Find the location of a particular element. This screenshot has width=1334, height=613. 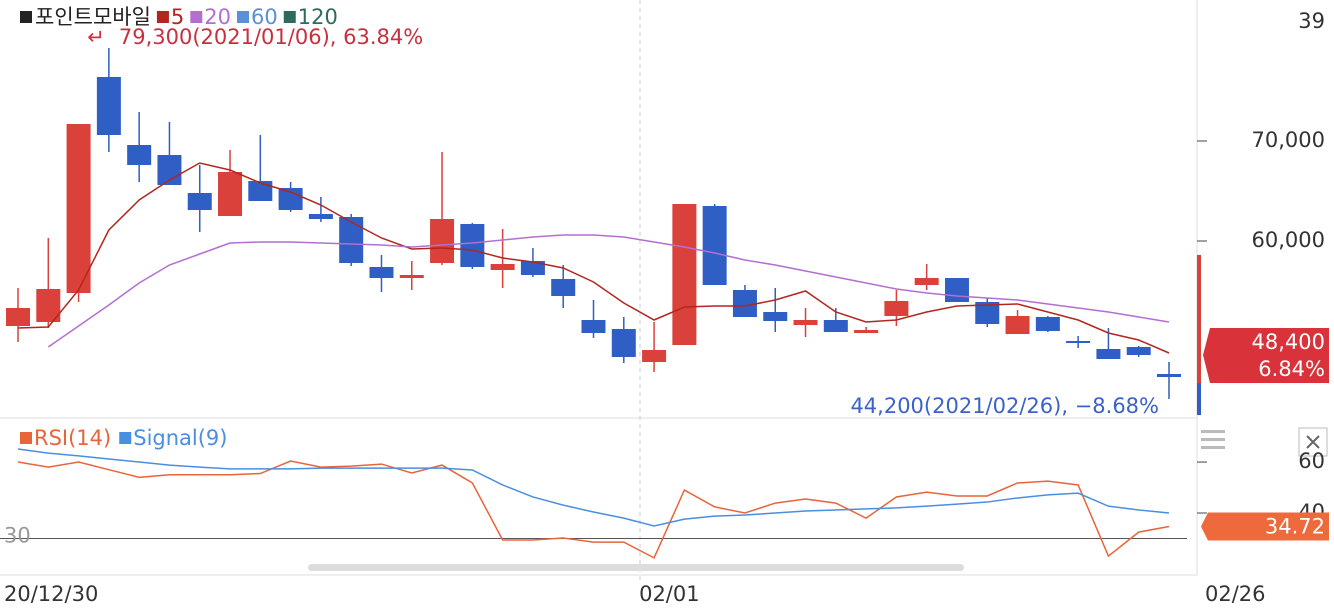

legend-title: 포인트모바일 is located at coordinates (93, 17).